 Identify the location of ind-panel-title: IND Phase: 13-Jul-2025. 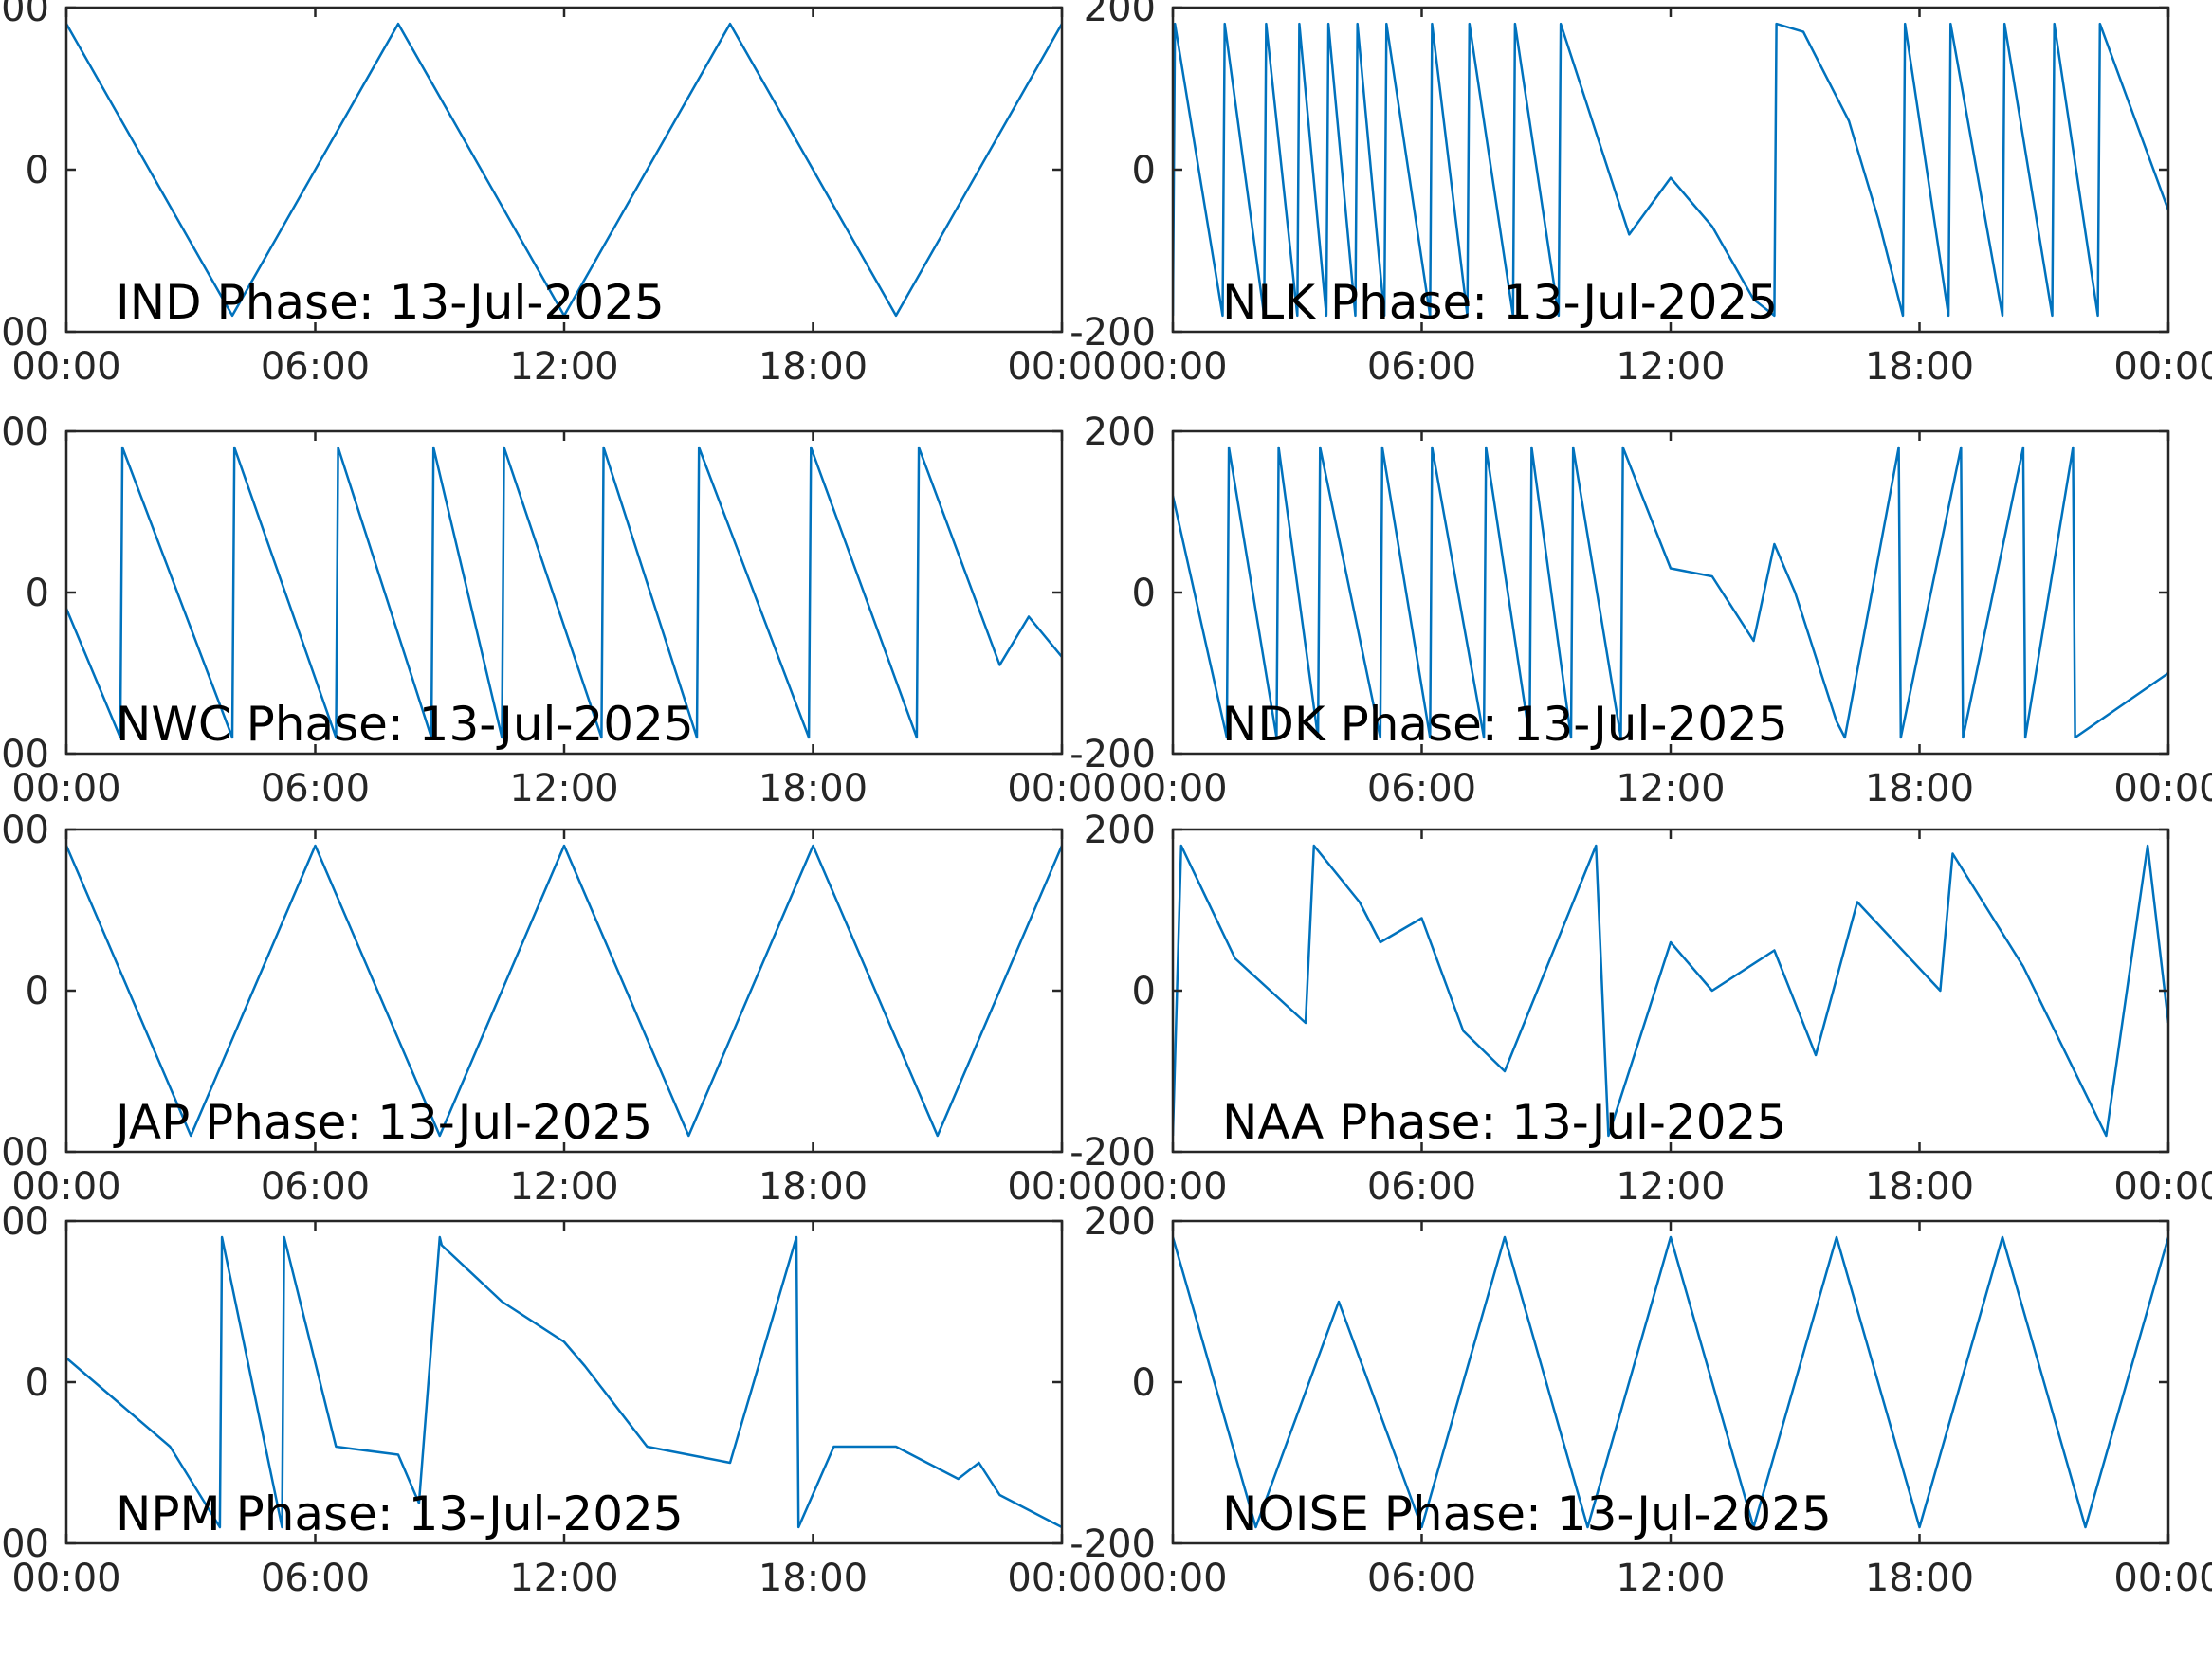
(390, 302).